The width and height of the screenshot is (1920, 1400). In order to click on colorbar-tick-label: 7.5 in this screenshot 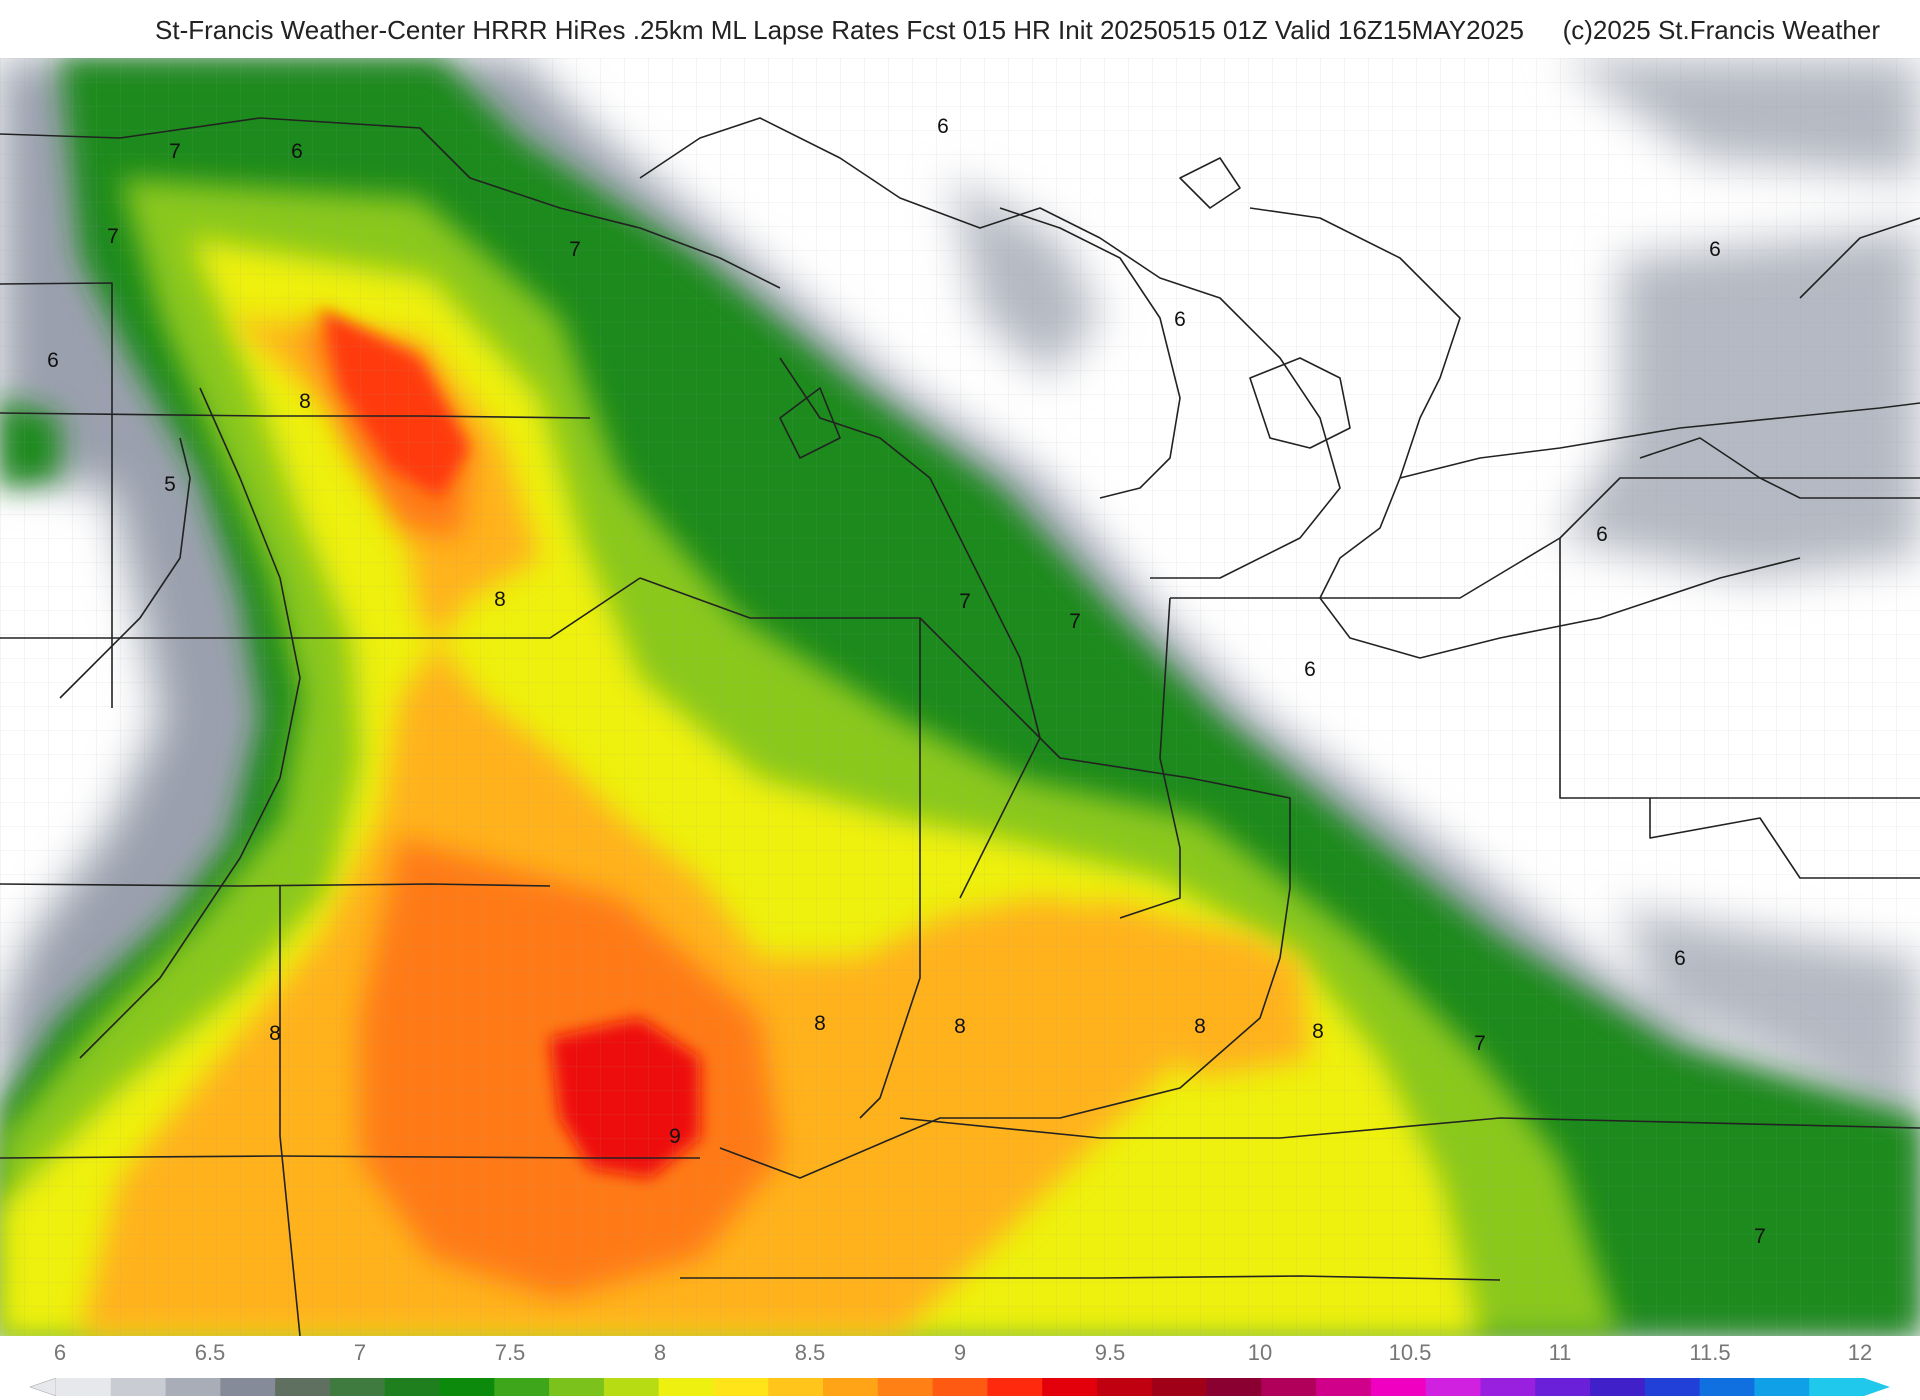, I will do `click(510, 1352)`.